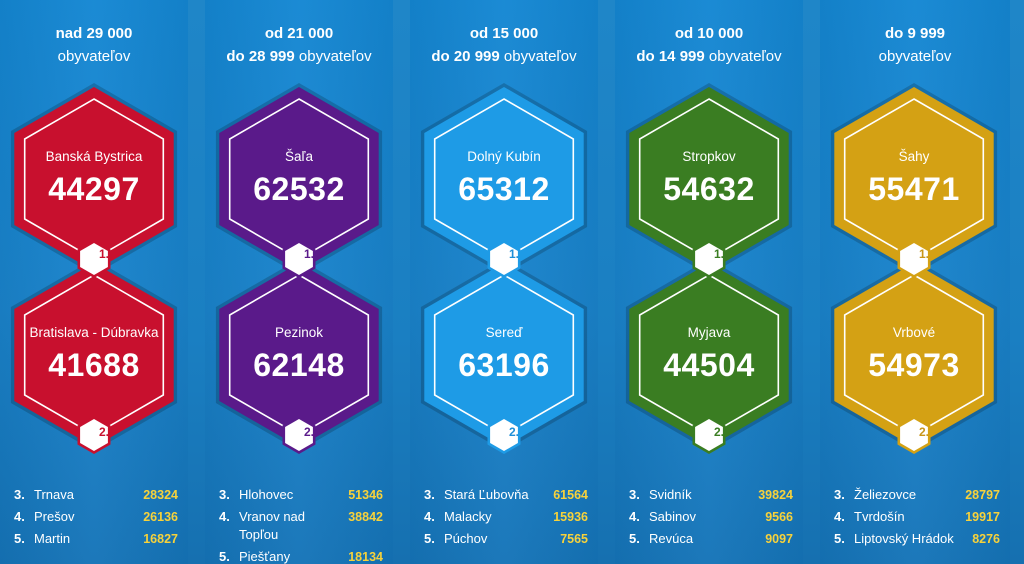 The height and width of the screenshot is (564, 1024). I want to click on second-place-value: 62148, so click(299, 365).